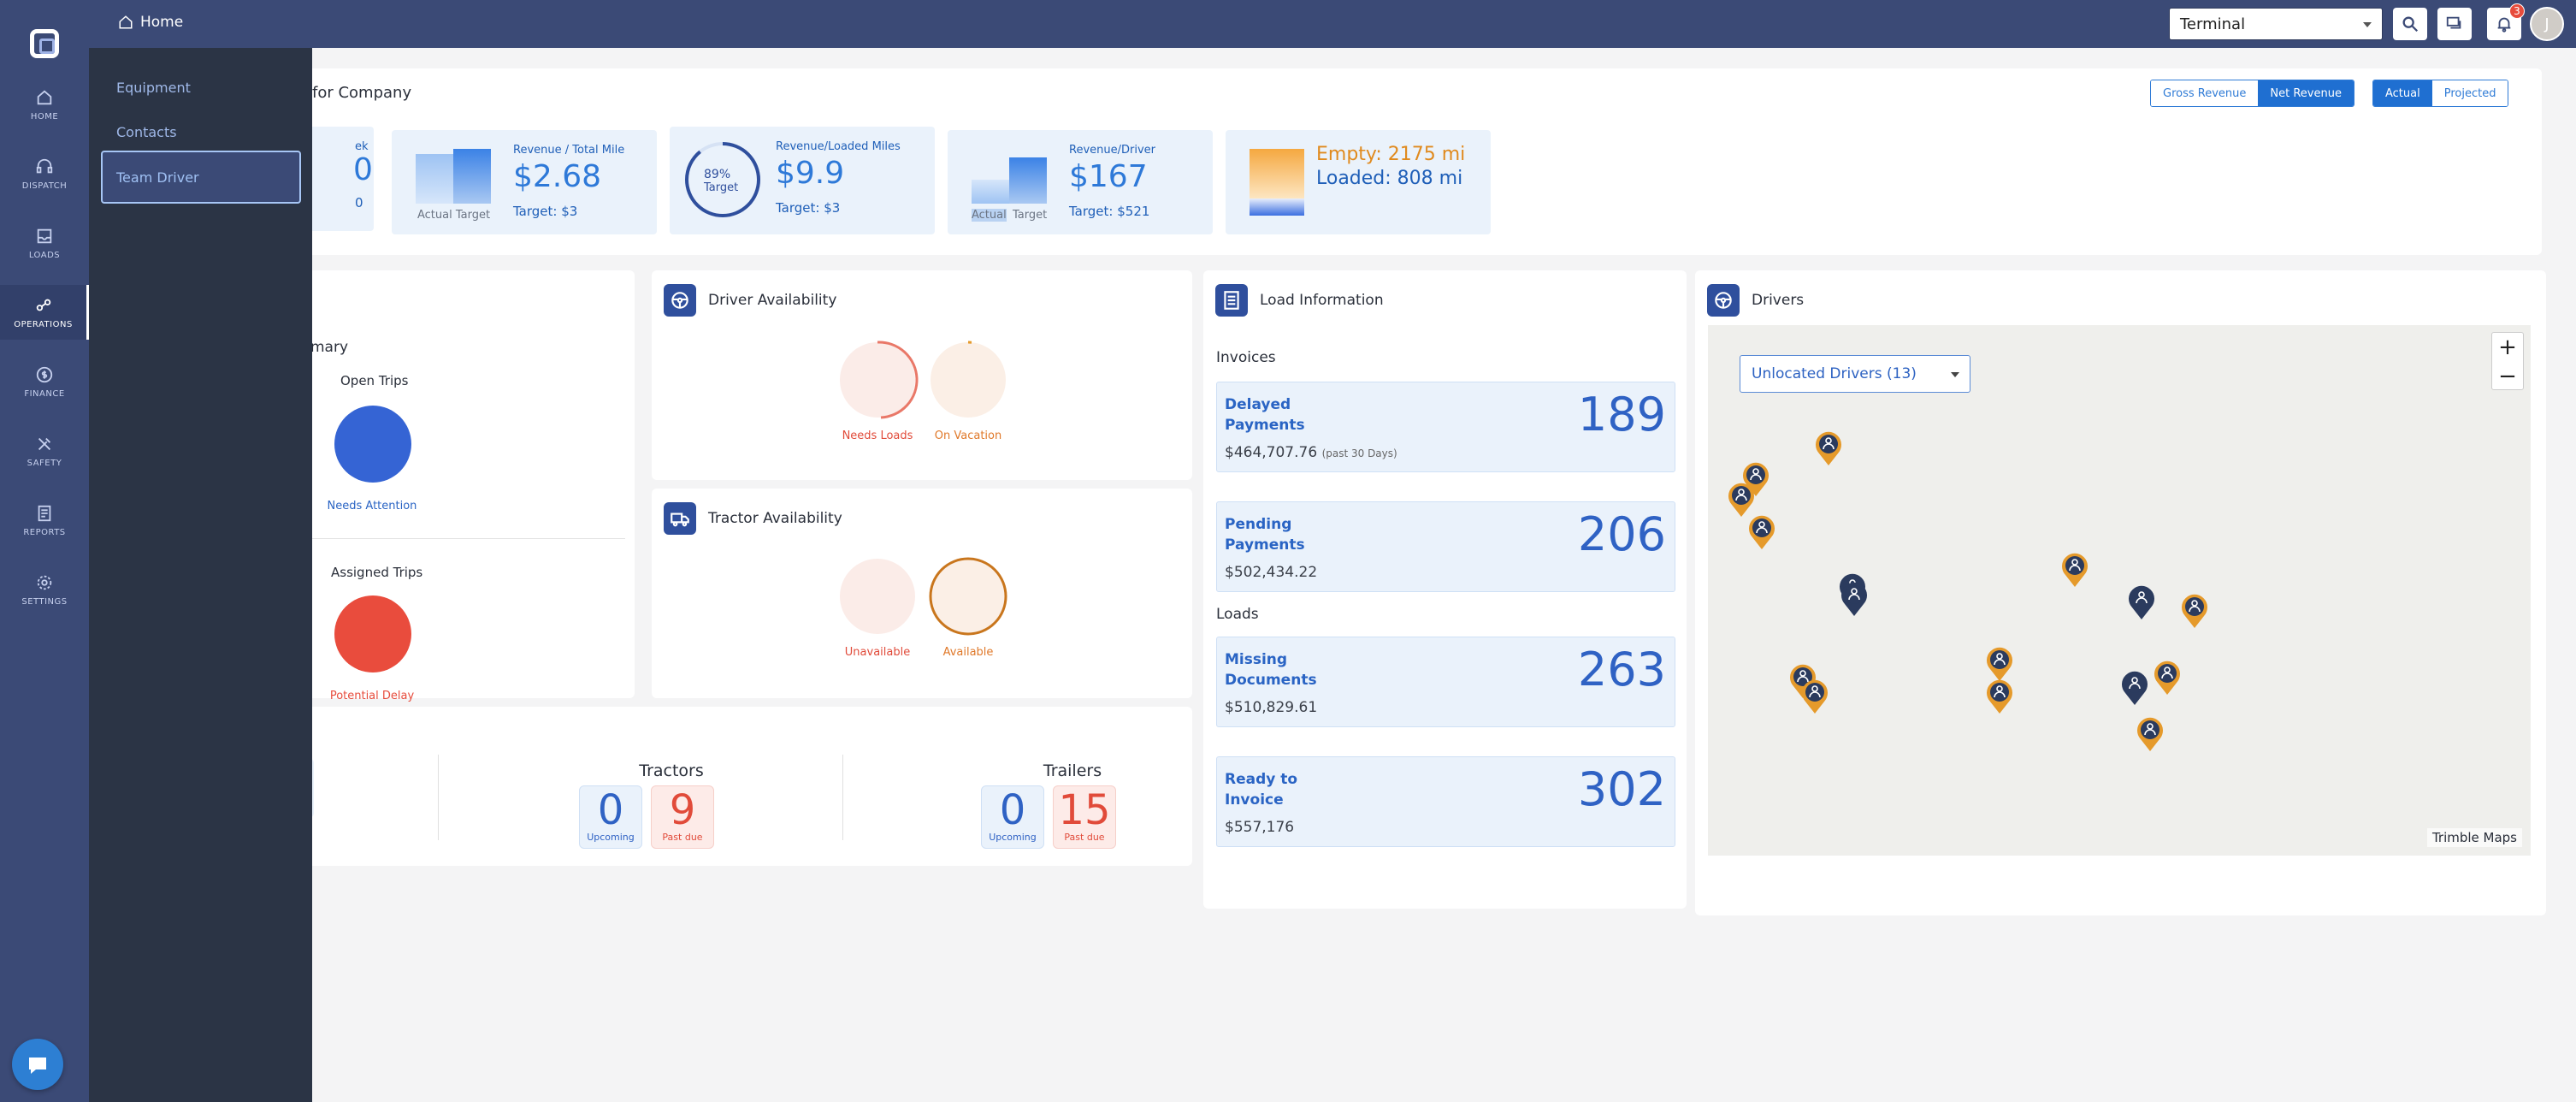 The height and width of the screenshot is (1102, 2576). What do you see at coordinates (372, 444) in the screenshot?
I see `open-trips-circle` at bounding box center [372, 444].